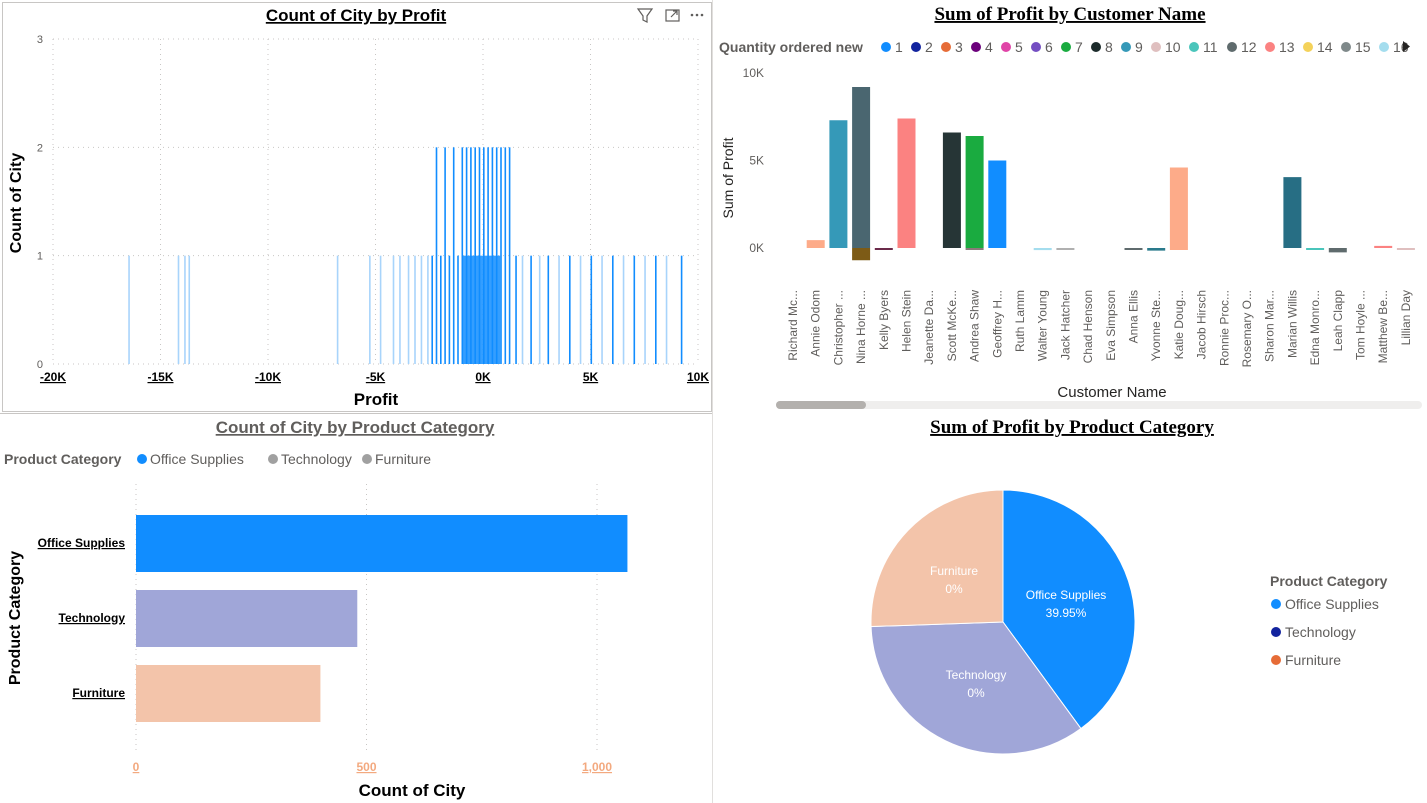 The width and height of the screenshot is (1427, 803). I want to click on y-tick-label: 2, so click(40, 148).